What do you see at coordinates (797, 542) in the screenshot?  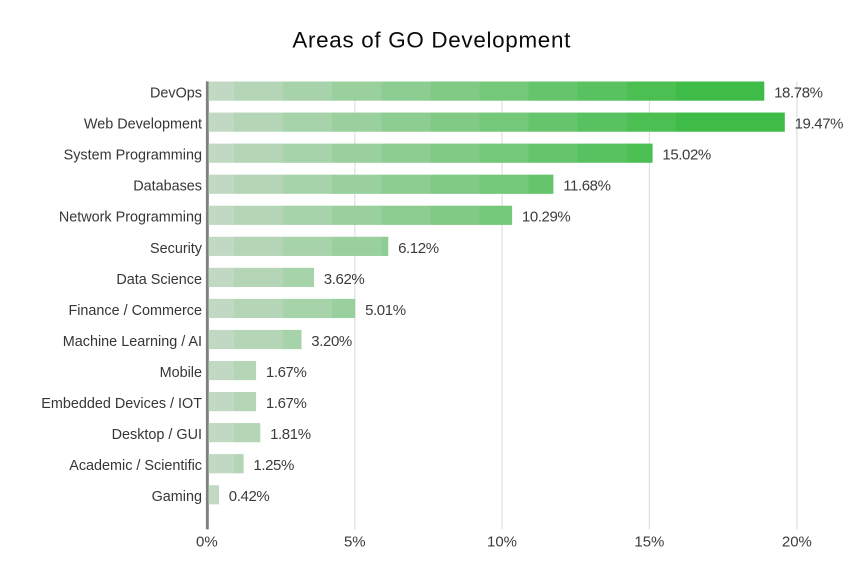 I see `svg-text: 20%` at bounding box center [797, 542].